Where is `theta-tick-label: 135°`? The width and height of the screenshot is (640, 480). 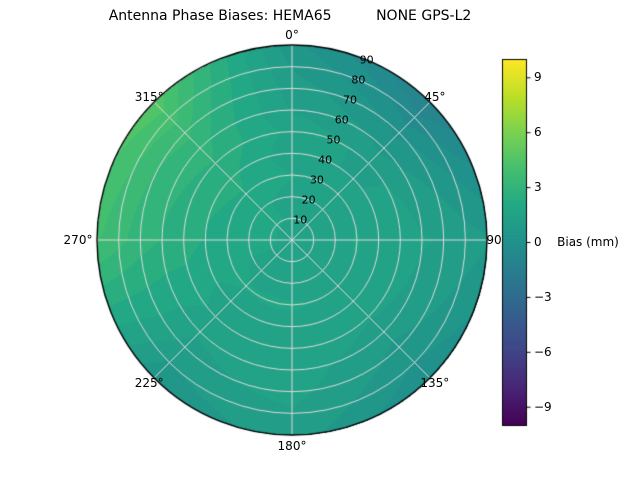 theta-tick-label: 135° is located at coordinates (435, 382).